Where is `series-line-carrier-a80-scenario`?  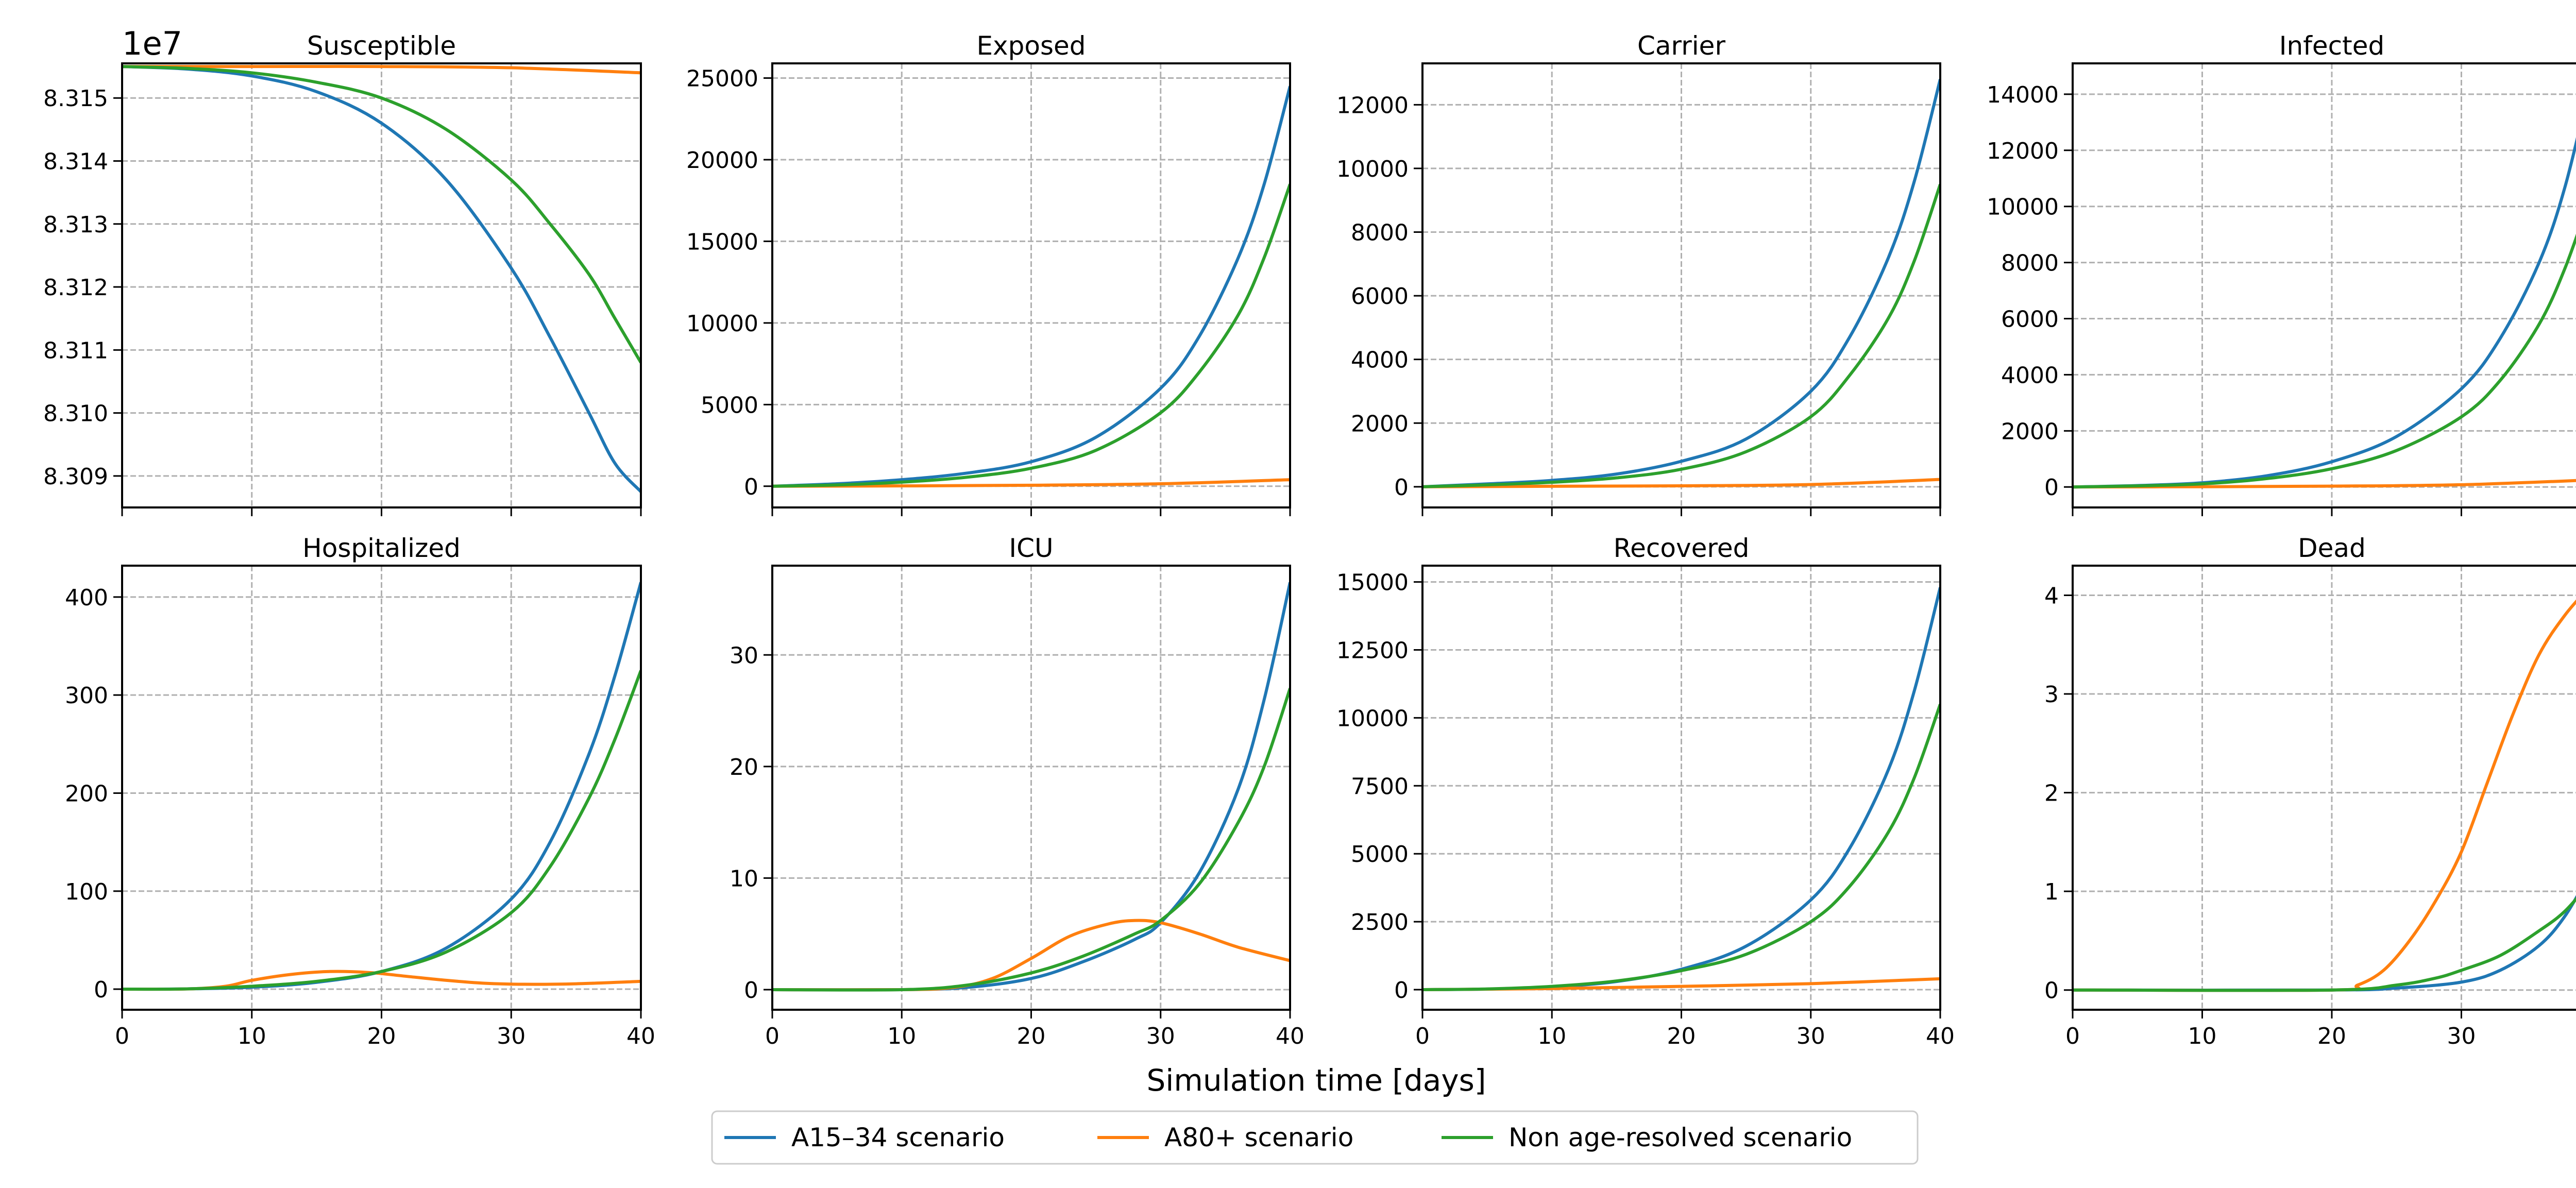
series-line-carrier-a80-scenario is located at coordinates (1681, 483).